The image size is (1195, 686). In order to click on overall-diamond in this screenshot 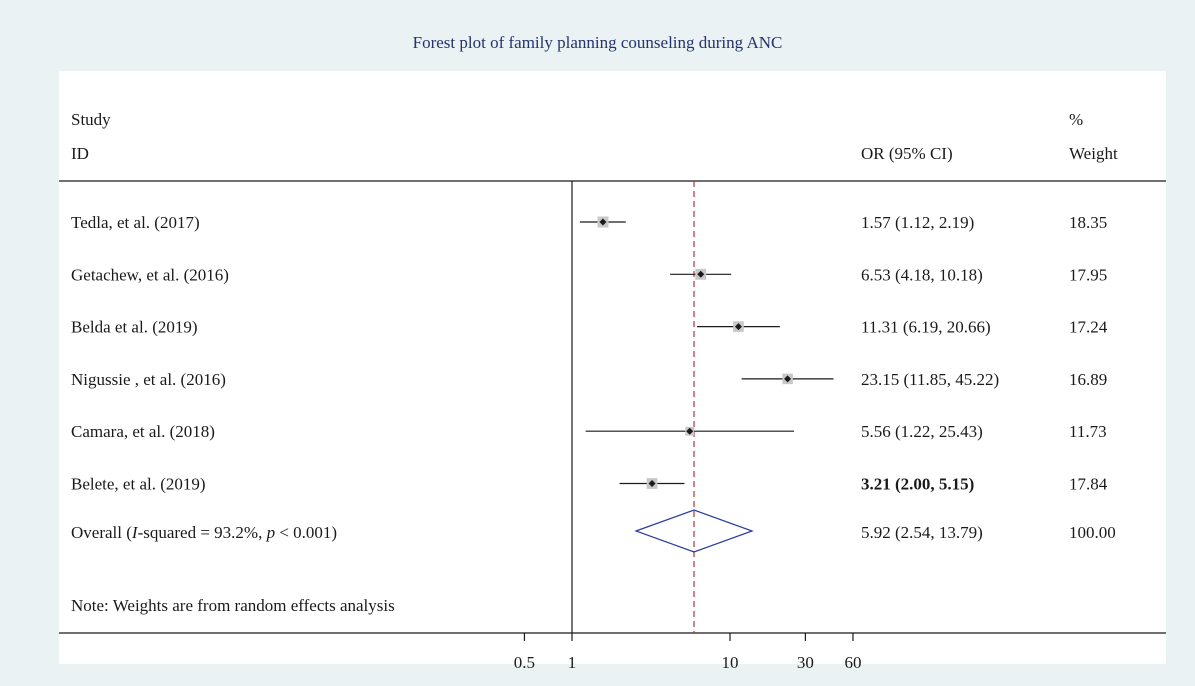, I will do `click(694, 531)`.